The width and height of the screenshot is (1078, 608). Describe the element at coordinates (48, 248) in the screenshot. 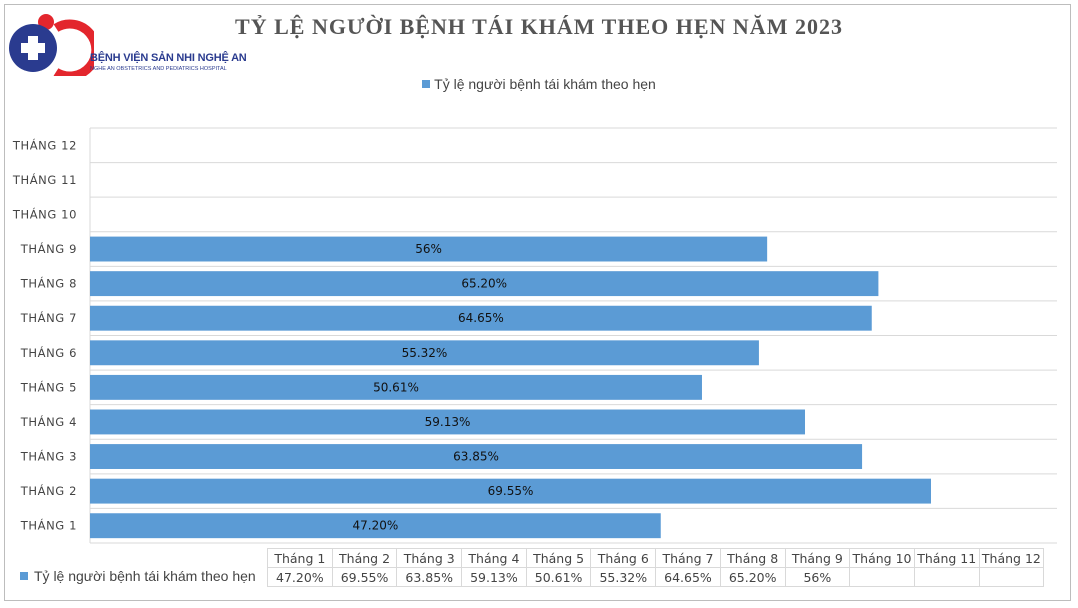

I see `y-tick-label: THÁNG 9` at that location.